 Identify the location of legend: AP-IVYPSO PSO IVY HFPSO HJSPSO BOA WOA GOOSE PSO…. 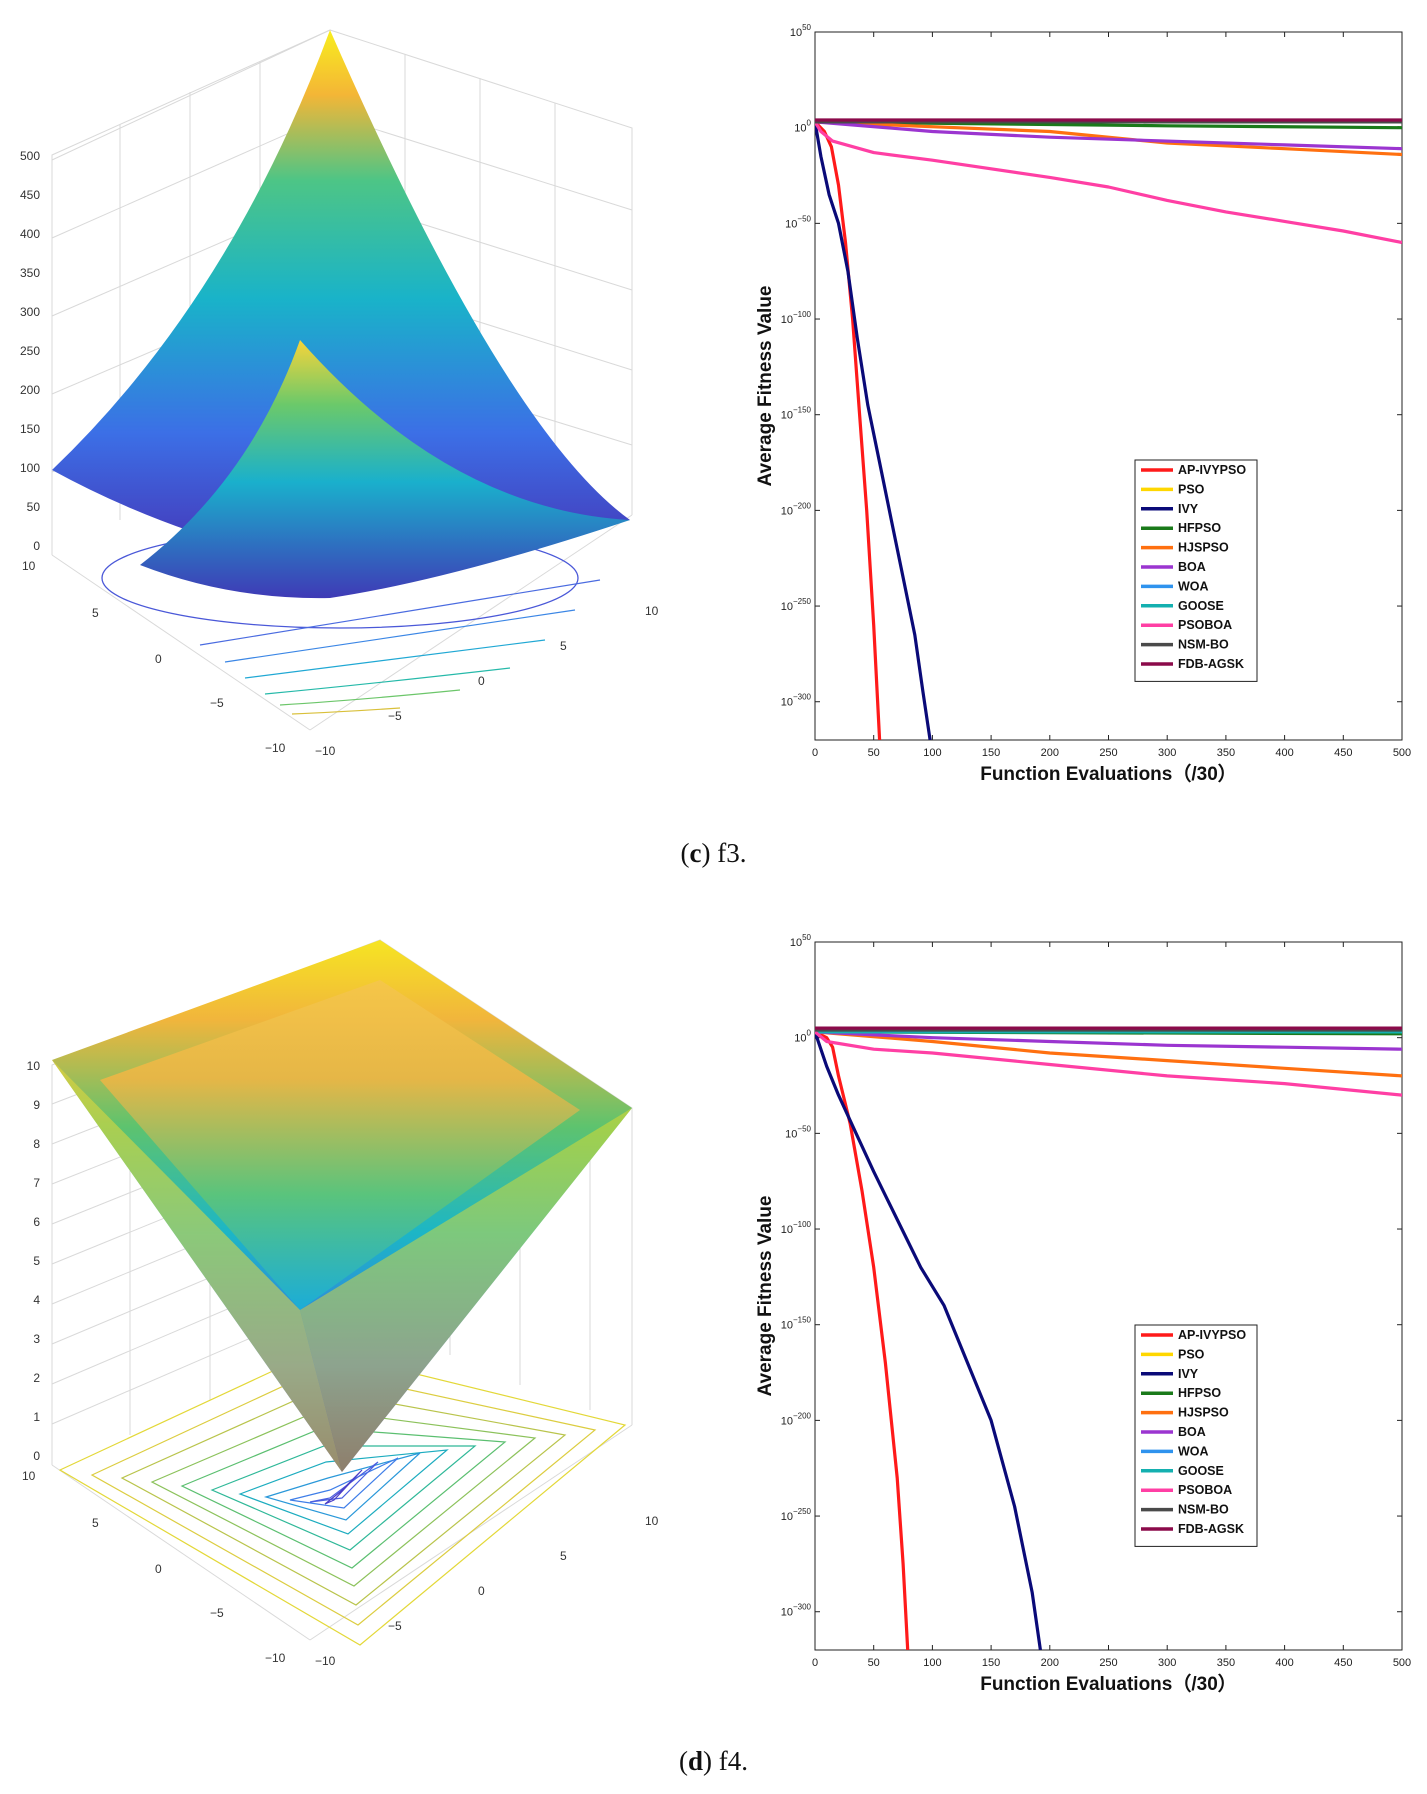
(1196, 1435).